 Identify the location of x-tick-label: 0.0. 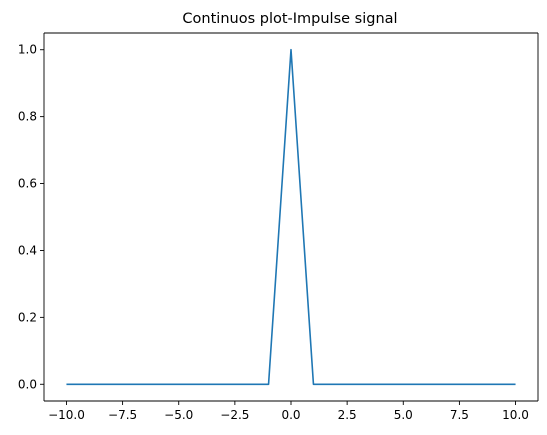
(290, 415).